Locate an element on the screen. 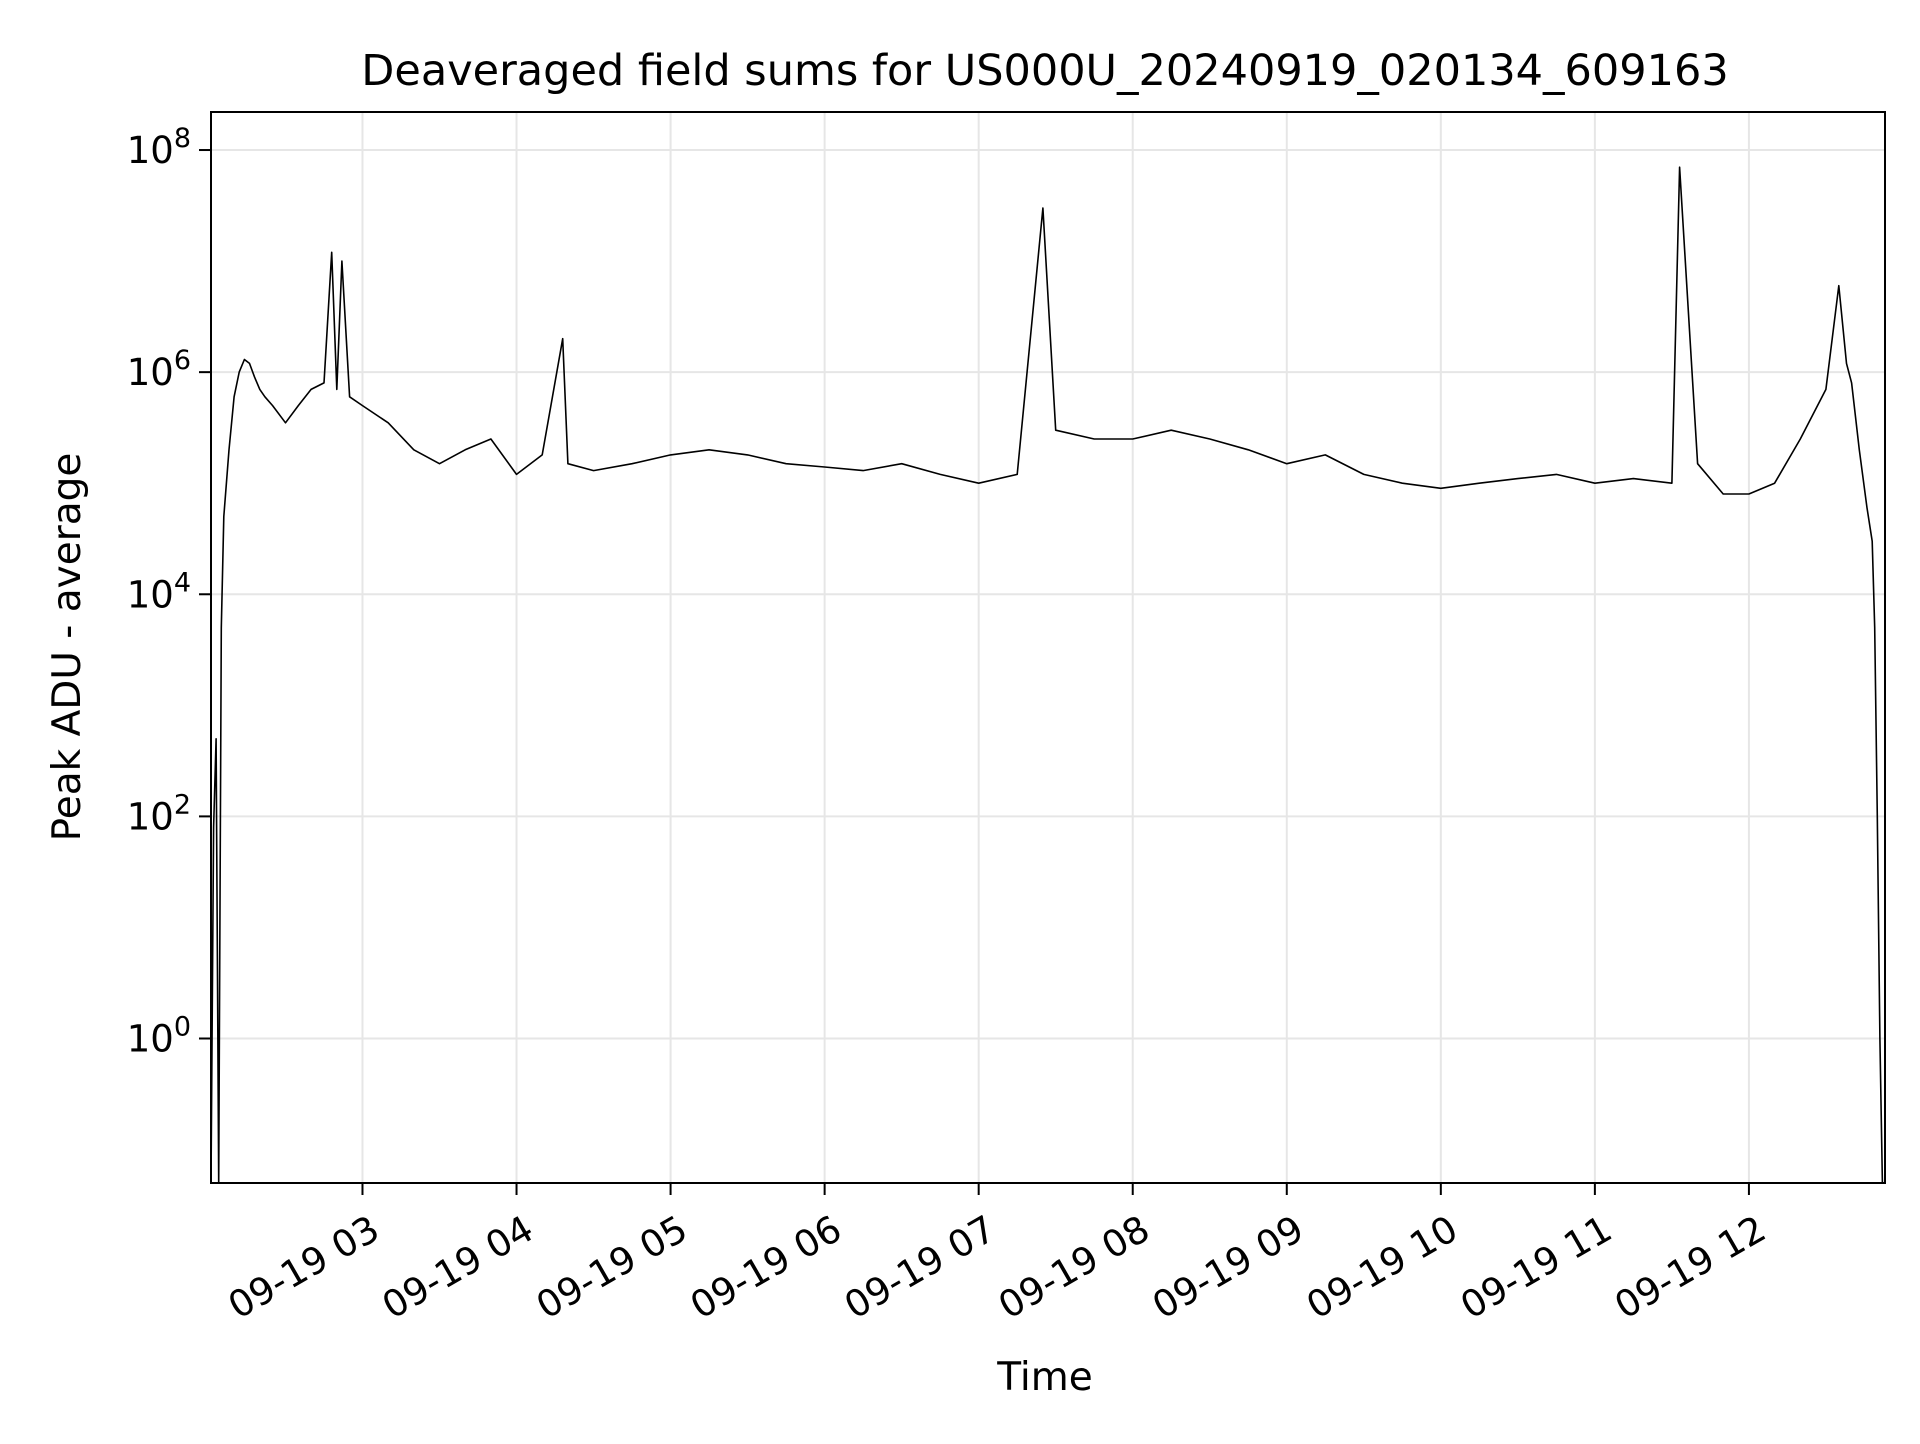 The width and height of the screenshot is (1920, 1444). y-tick-label: 10² is located at coordinates (159, 813).